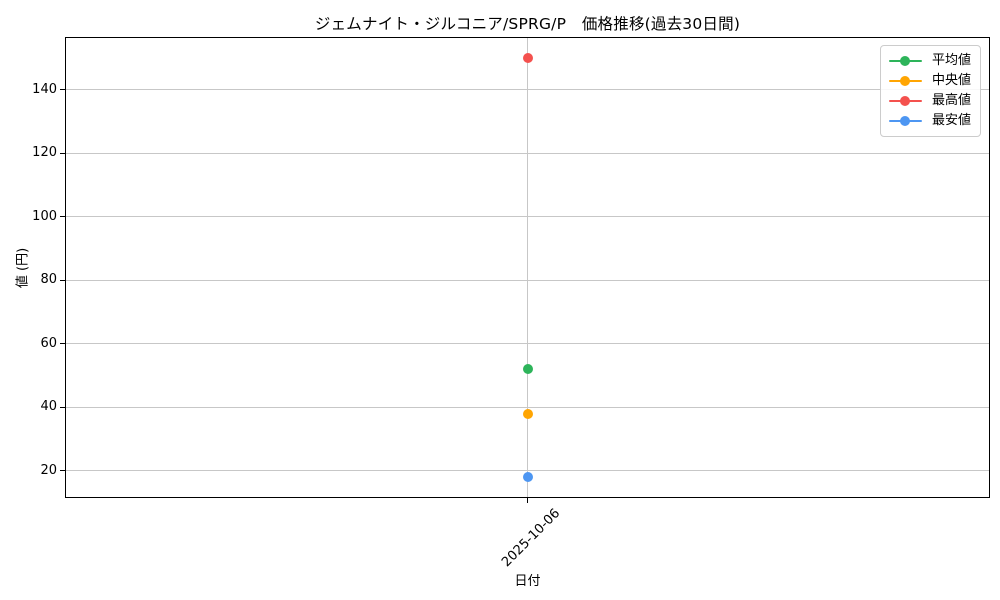 The height and width of the screenshot is (600, 1000). What do you see at coordinates (44, 153) in the screenshot?
I see `y-tick-label: 120` at bounding box center [44, 153].